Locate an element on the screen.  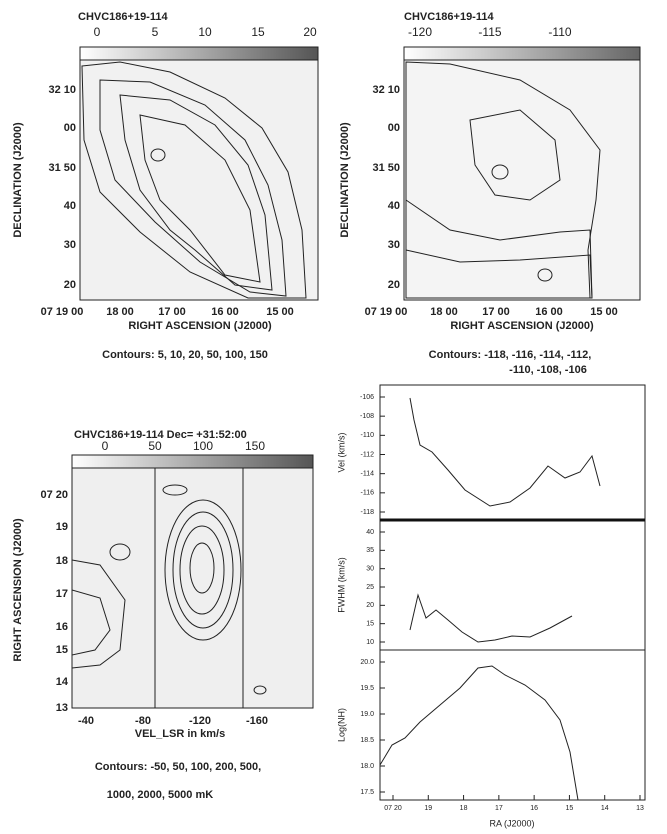
colorbar-tick-label: -110 is located at coordinates (559, 32).